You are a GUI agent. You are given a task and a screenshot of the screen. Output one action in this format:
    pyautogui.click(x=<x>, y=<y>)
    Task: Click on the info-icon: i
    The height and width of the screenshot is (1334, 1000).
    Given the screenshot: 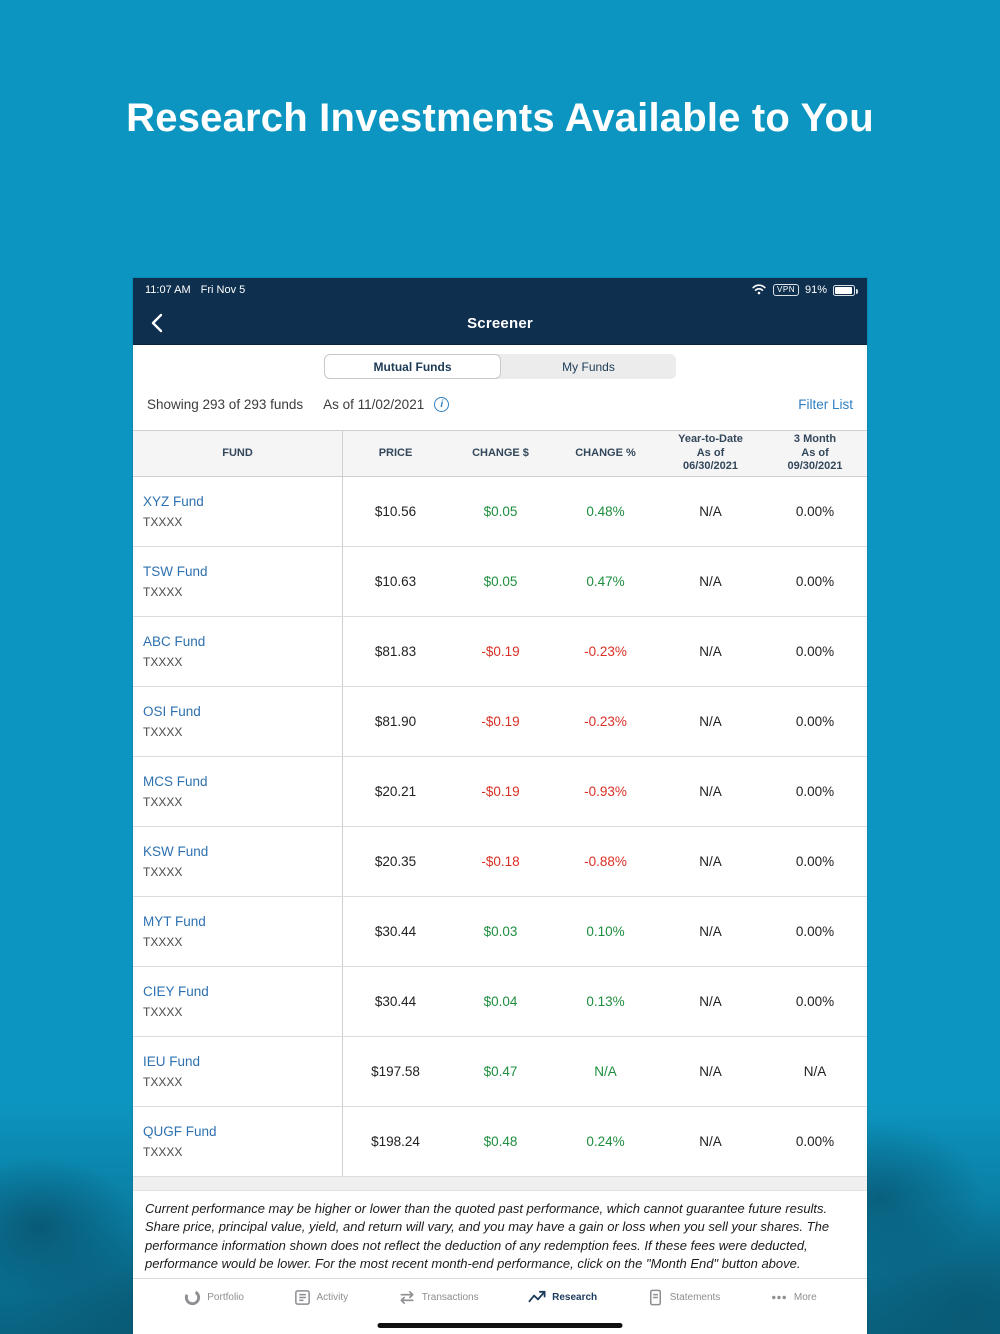 What is the action you would take?
    pyautogui.click(x=442, y=404)
    